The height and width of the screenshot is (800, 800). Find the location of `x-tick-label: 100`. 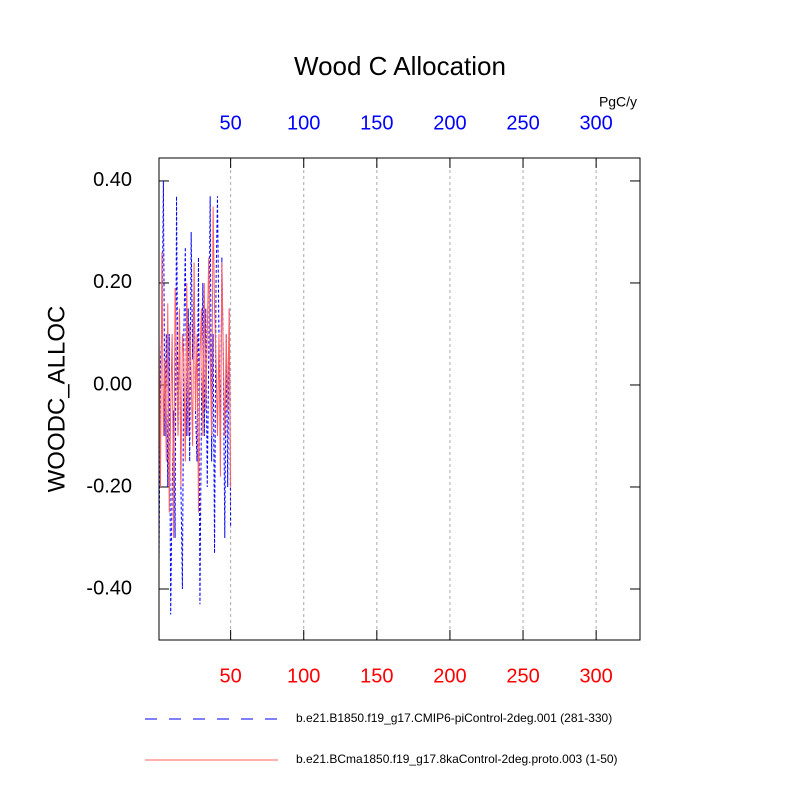

x-tick-label: 100 is located at coordinates (303, 676).